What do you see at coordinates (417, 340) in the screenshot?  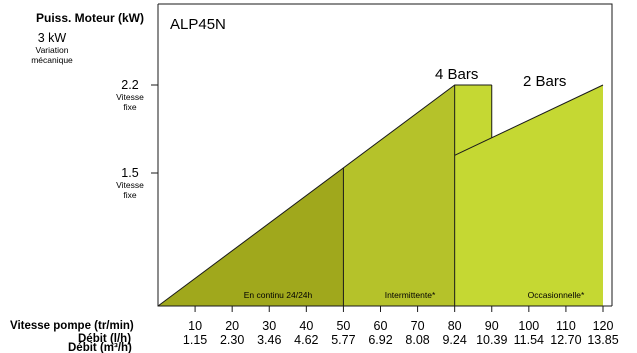 I see `x-tick-flow-label: 8.08` at bounding box center [417, 340].